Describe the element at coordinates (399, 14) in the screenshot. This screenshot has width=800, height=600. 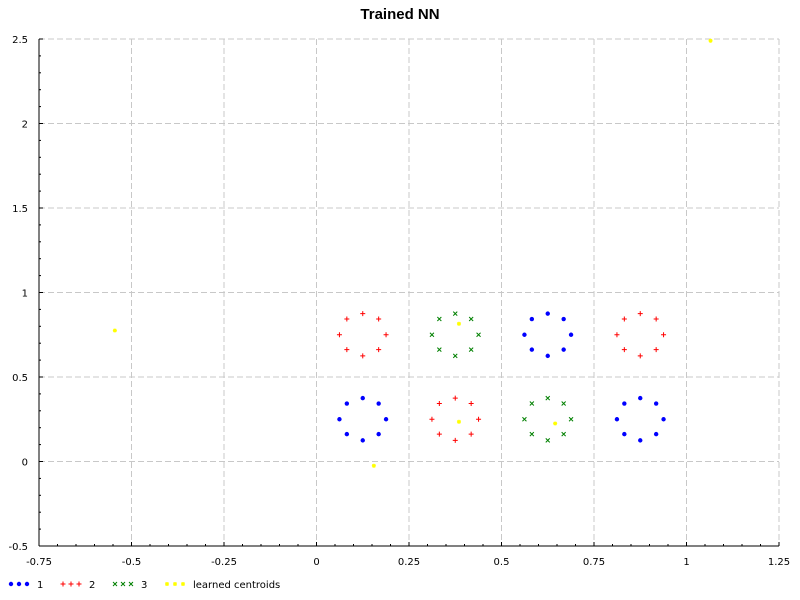
I see `chart-title: Trained NN` at that location.